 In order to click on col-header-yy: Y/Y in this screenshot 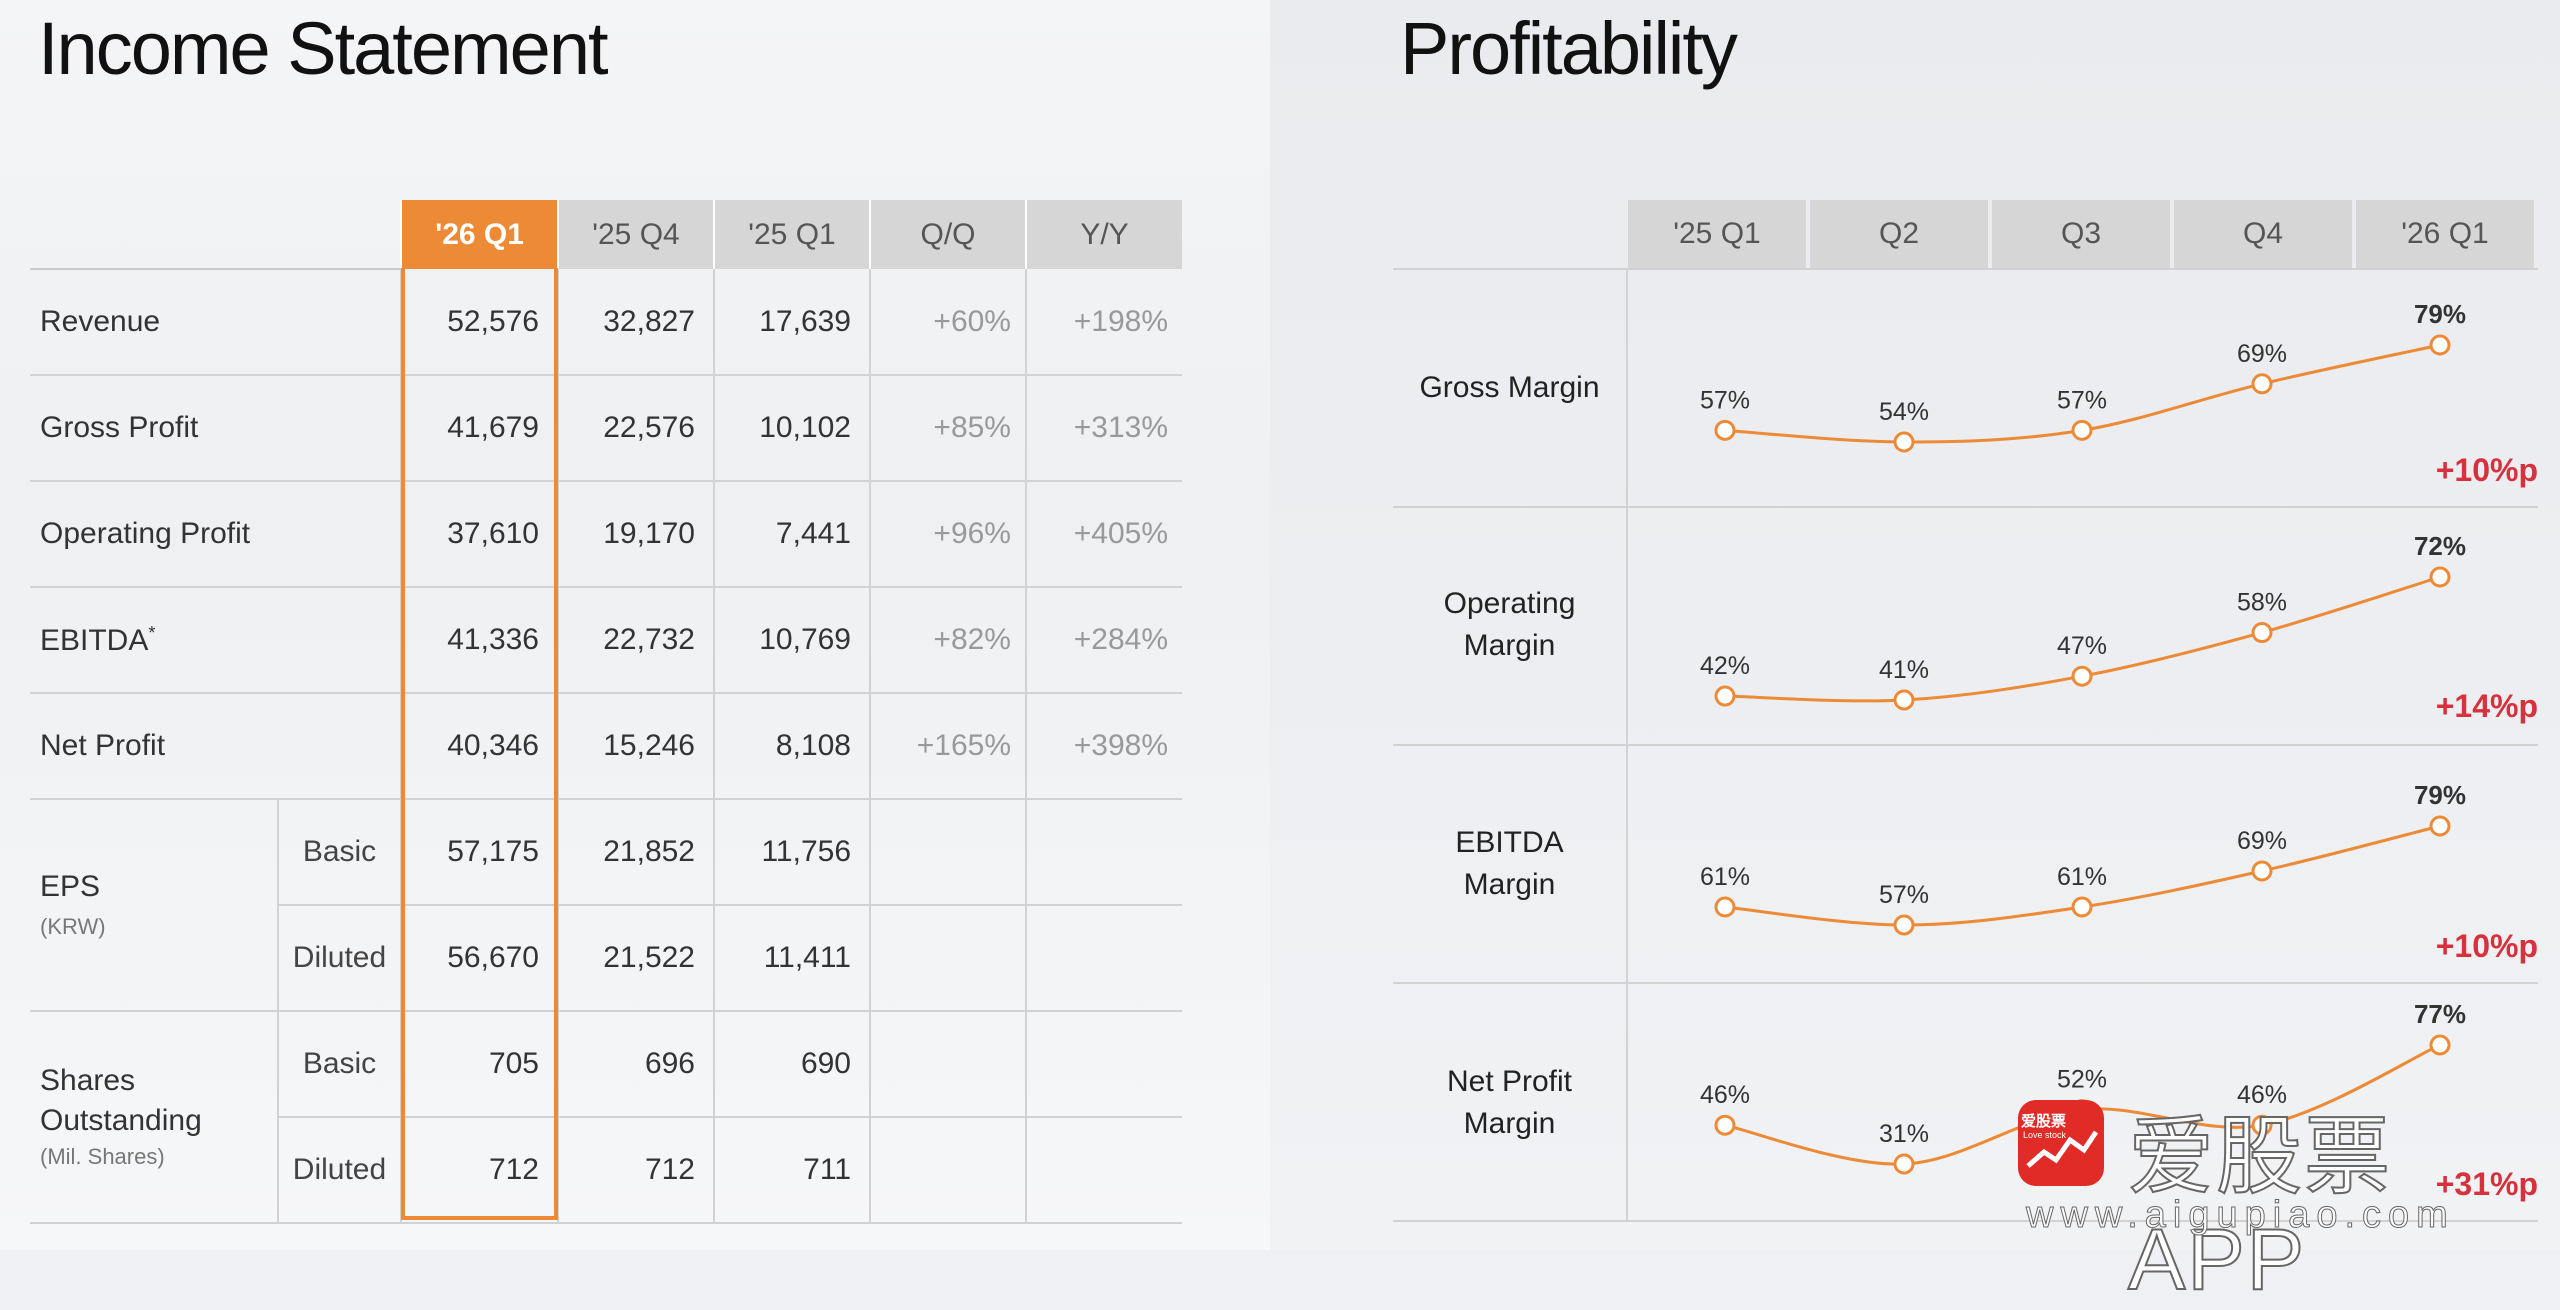, I will do `click(1103, 234)`.